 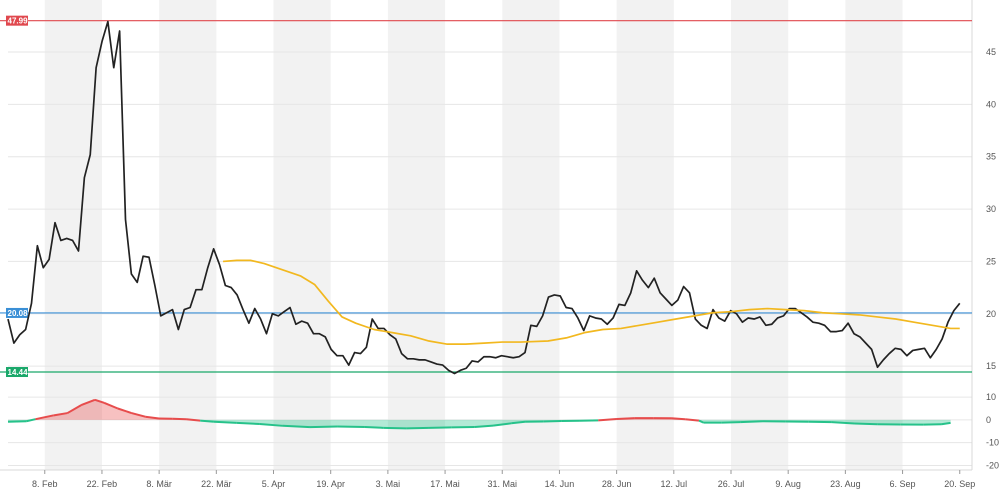 What do you see at coordinates (591, 302) in the screenshot?
I see `moving-average-line` at bounding box center [591, 302].